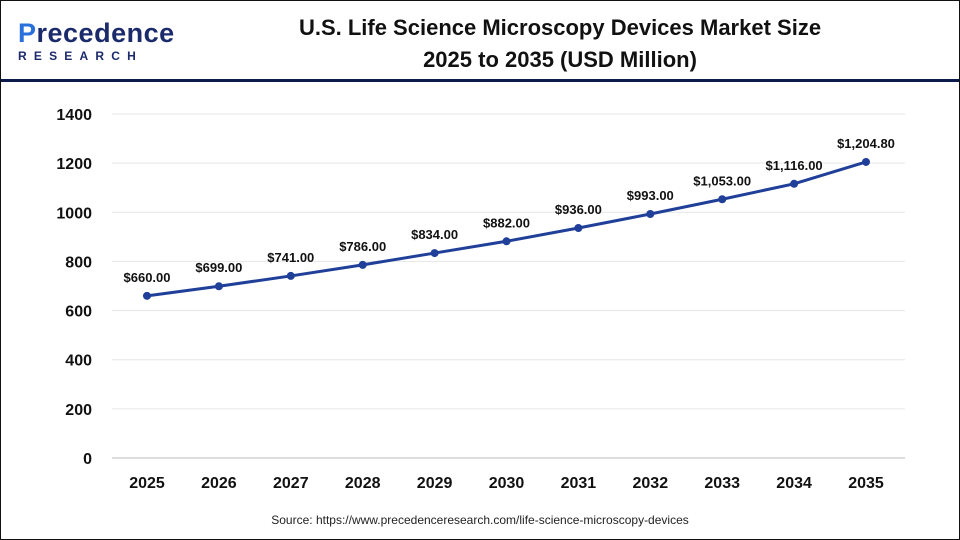 The height and width of the screenshot is (540, 960). What do you see at coordinates (363, 483) in the screenshot?
I see `x-tick-label: 2028` at bounding box center [363, 483].